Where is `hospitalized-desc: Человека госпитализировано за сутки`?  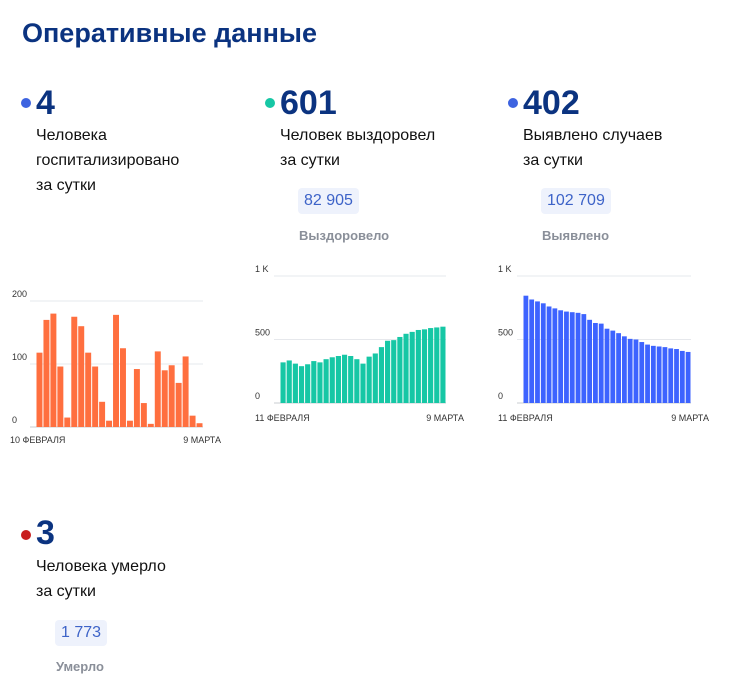 hospitalized-desc: Человека госпитализировано за сутки is located at coordinates (136, 160).